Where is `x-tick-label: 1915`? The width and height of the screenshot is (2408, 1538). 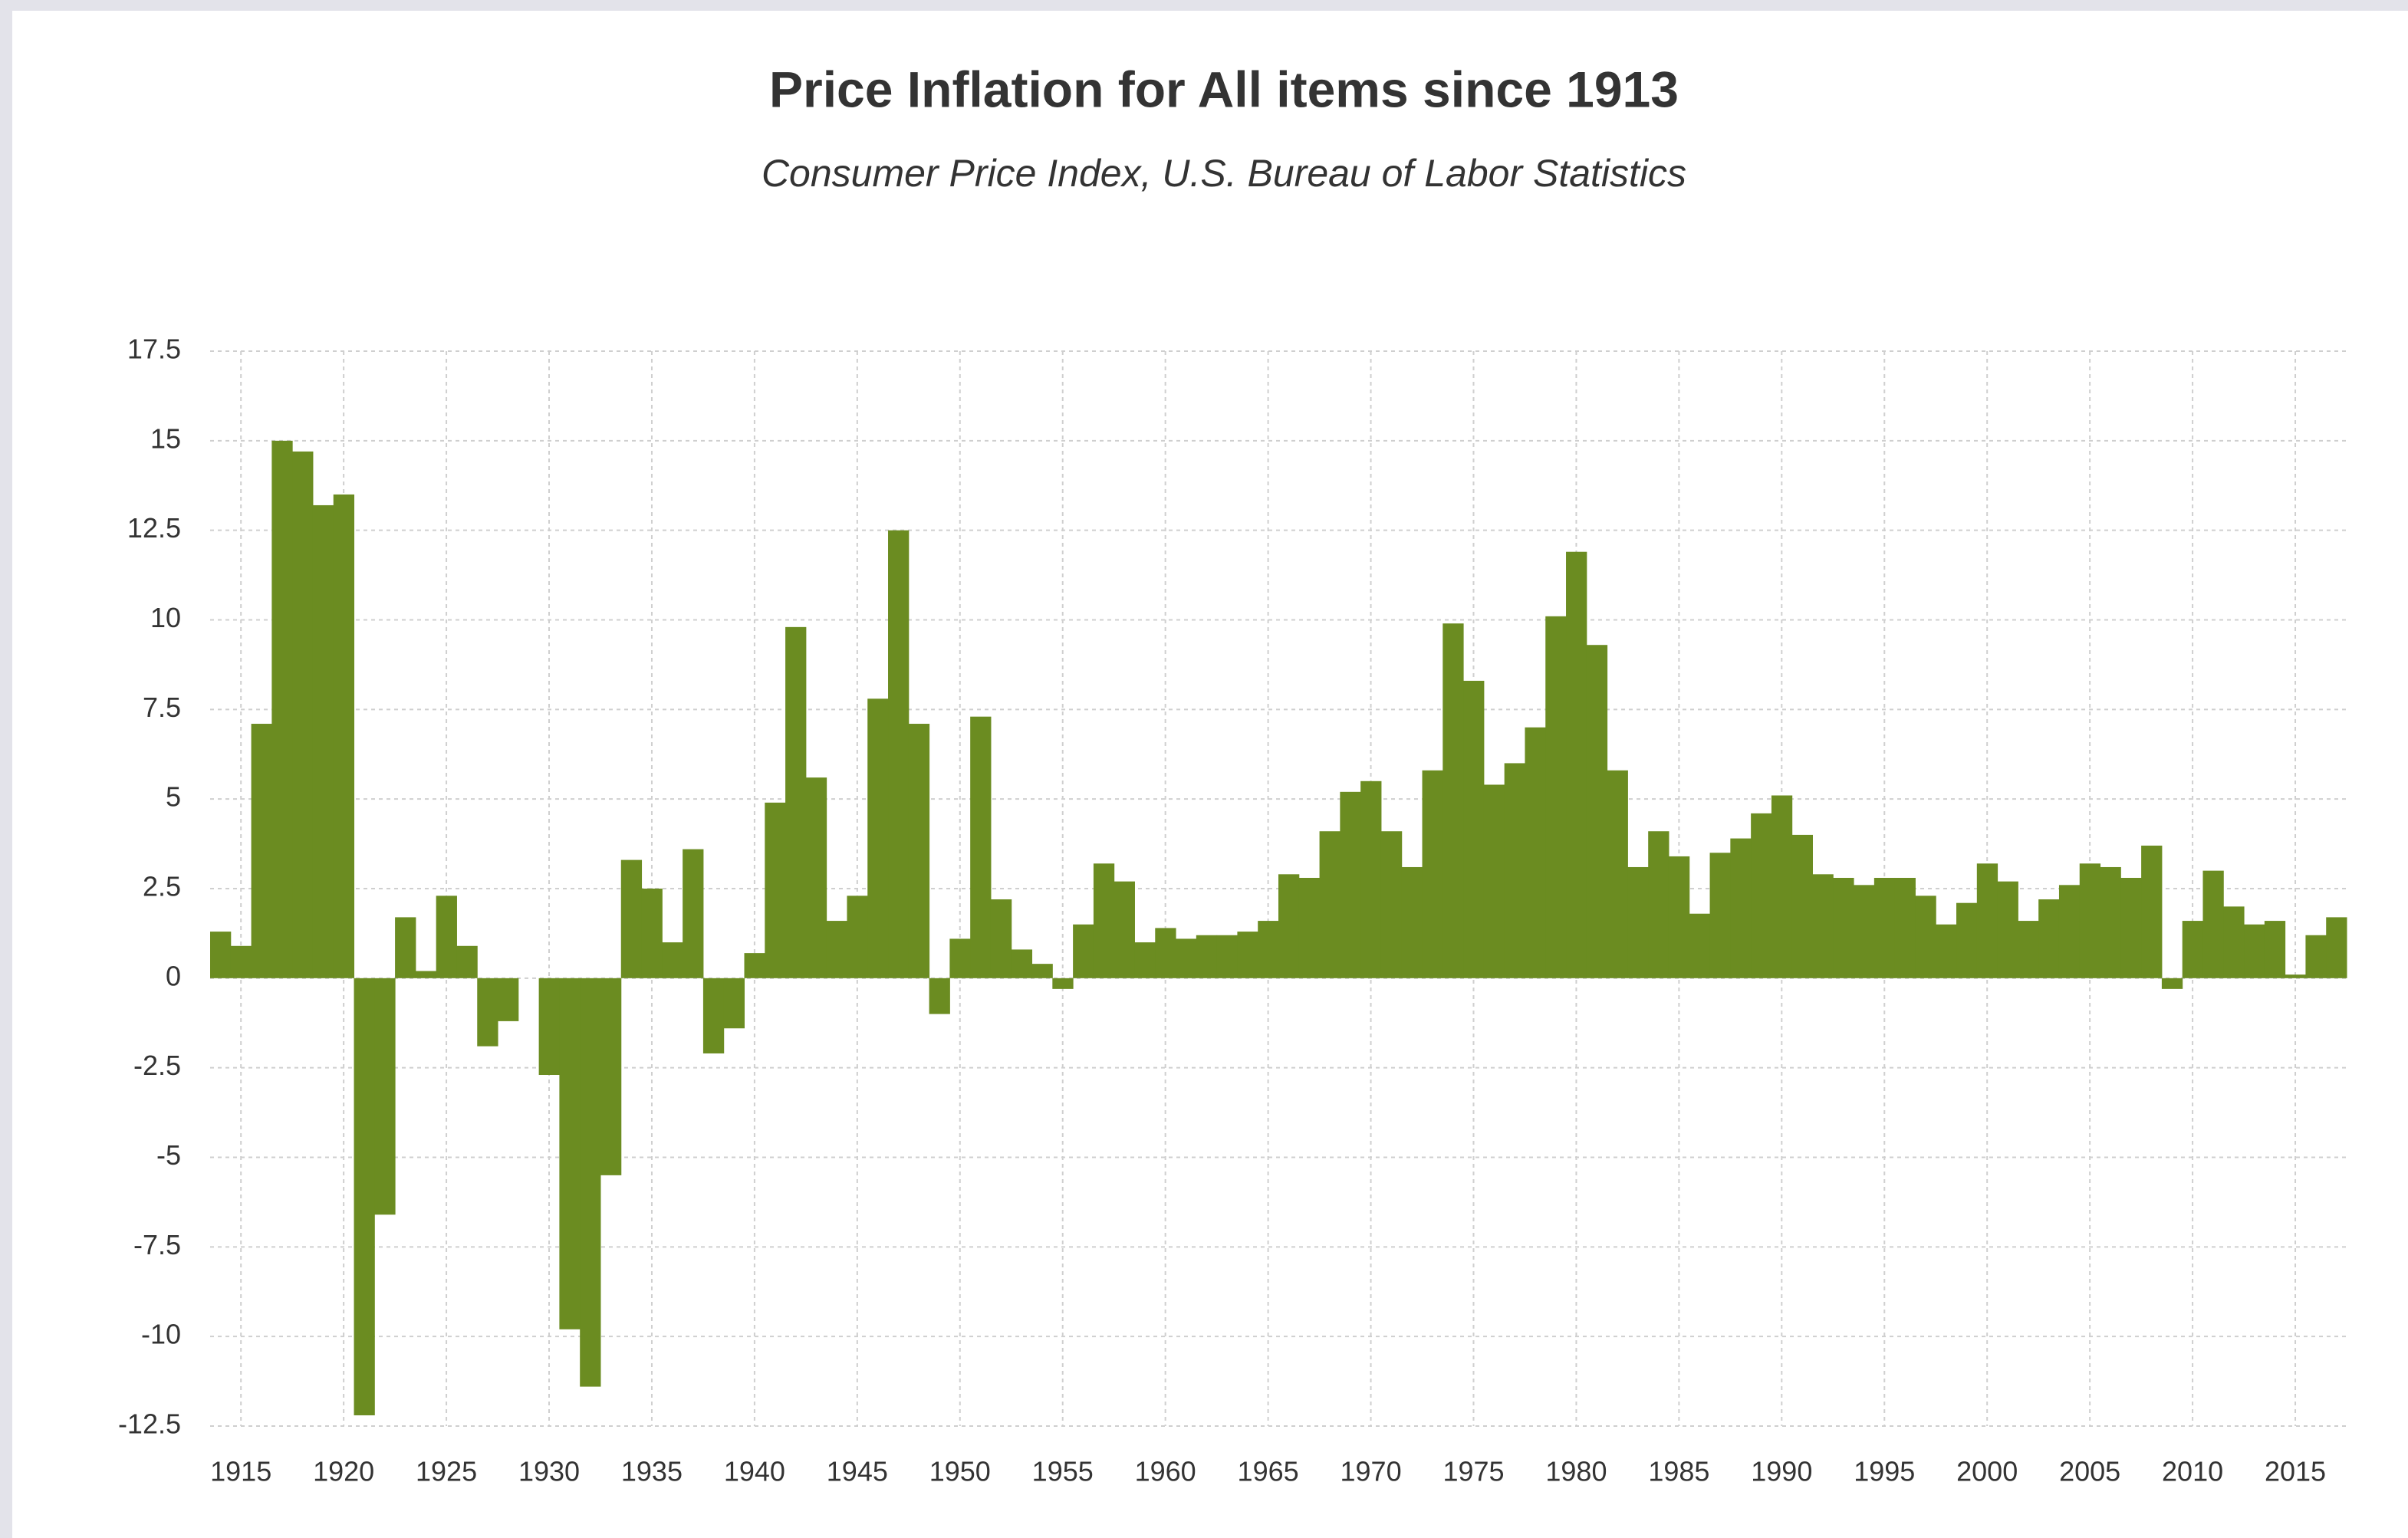
x-tick-label: 1915 is located at coordinates (240, 1471).